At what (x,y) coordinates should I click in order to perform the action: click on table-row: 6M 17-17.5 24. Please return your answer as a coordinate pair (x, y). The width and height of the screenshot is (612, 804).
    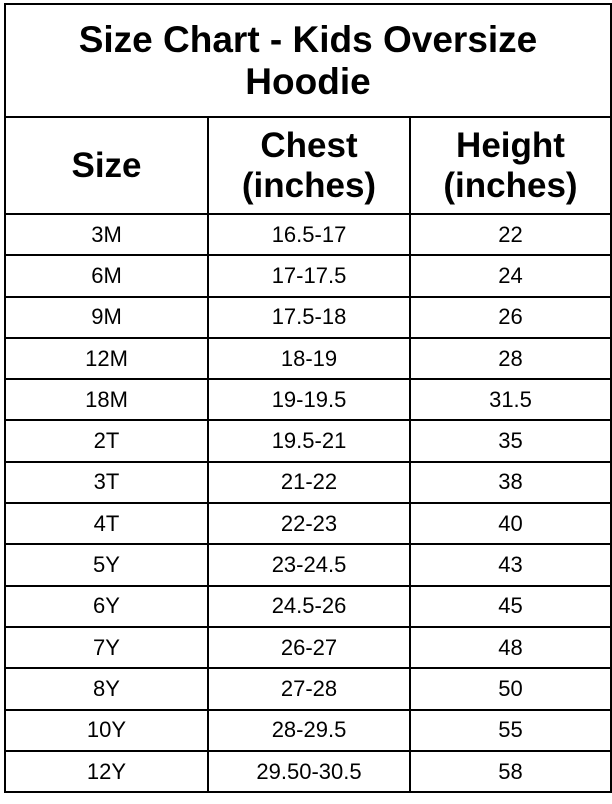
    Looking at the image, I should click on (308, 276).